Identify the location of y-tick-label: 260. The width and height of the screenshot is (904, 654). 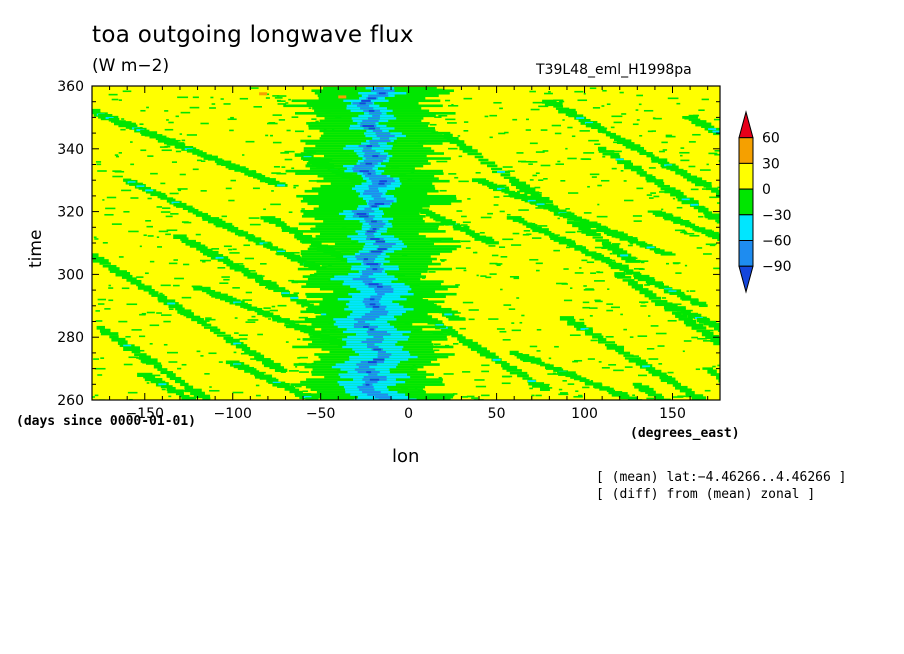
(70, 401).